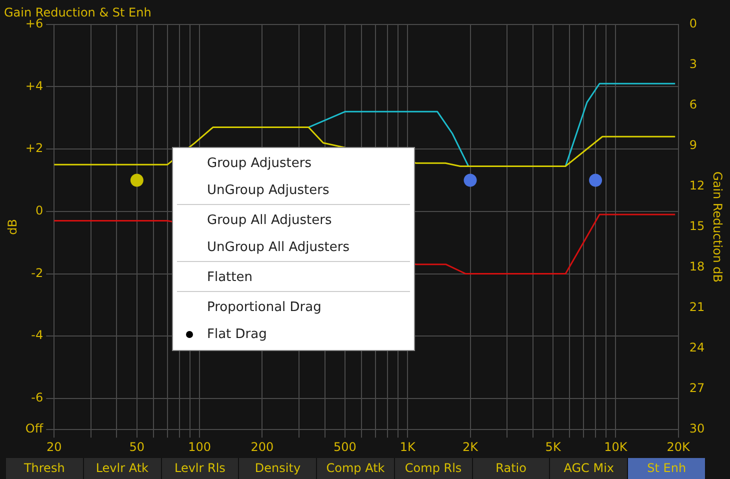 The image size is (730, 479). Describe the element at coordinates (697, 226) in the screenshot. I see `y2-tick-label: 15` at that location.